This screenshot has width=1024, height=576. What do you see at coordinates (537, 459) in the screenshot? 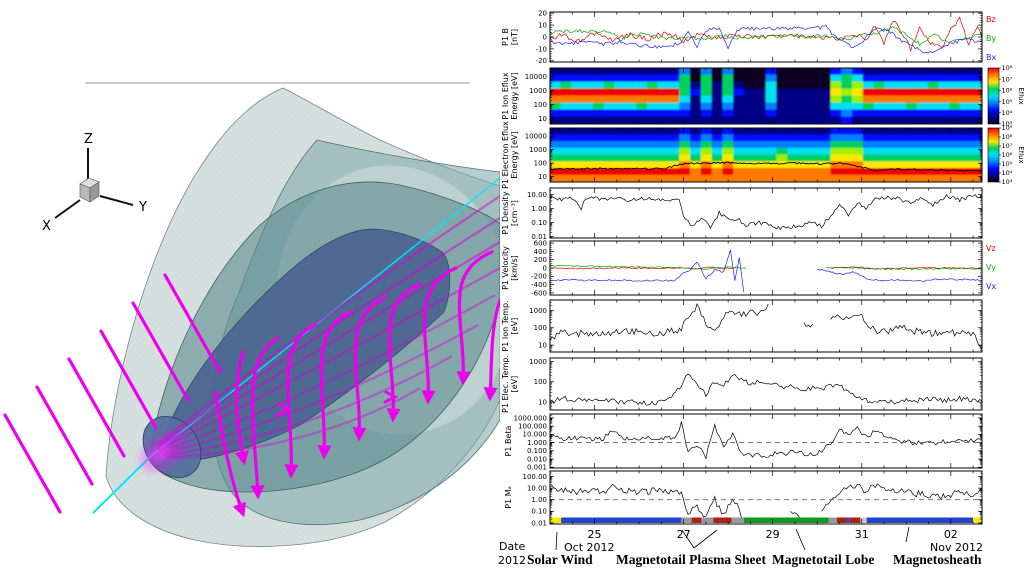
I see `svg-text: 0.010` at bounding box center [537, 459].